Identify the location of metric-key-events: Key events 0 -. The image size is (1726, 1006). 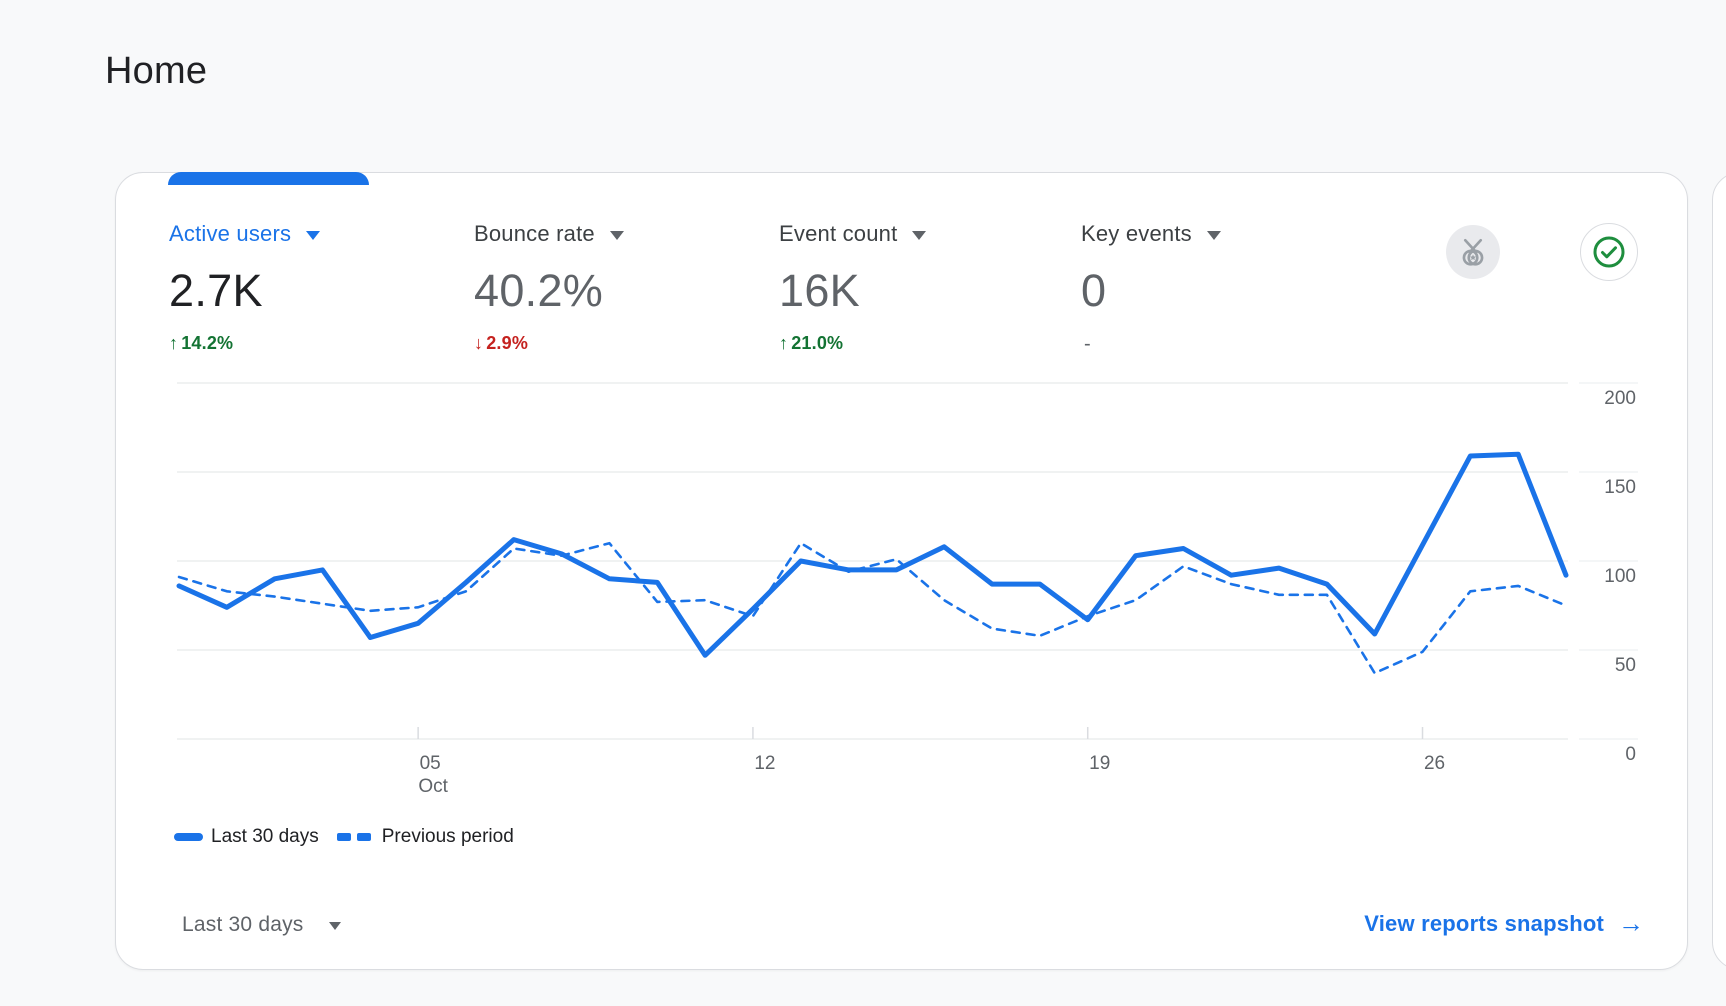
(1226, 288).